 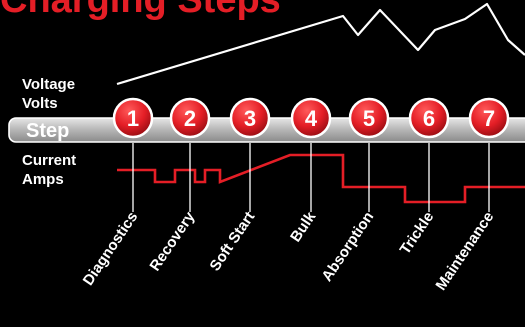 I want to click on current-label: Current, so click(x=49, y=160).